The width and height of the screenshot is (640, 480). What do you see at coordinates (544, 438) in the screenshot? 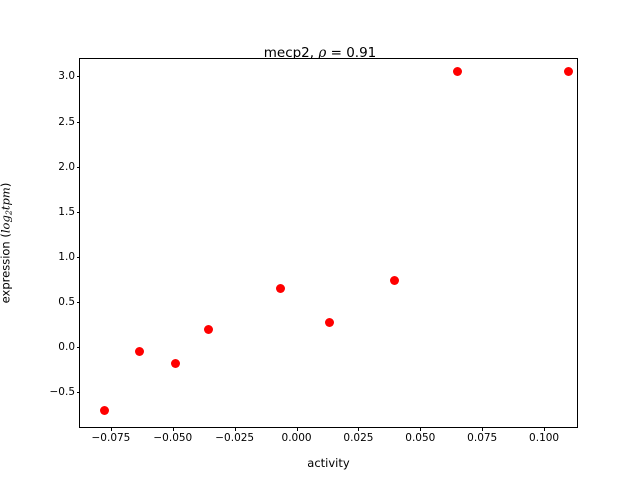
I see `x-tick-label: 0.100` at bounding box center [544, 438].